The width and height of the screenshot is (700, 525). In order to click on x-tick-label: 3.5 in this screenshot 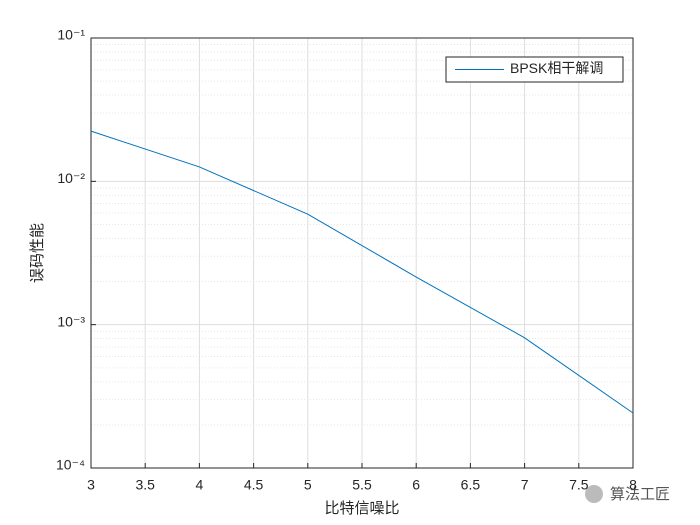, I will do `click(145, 485)`.